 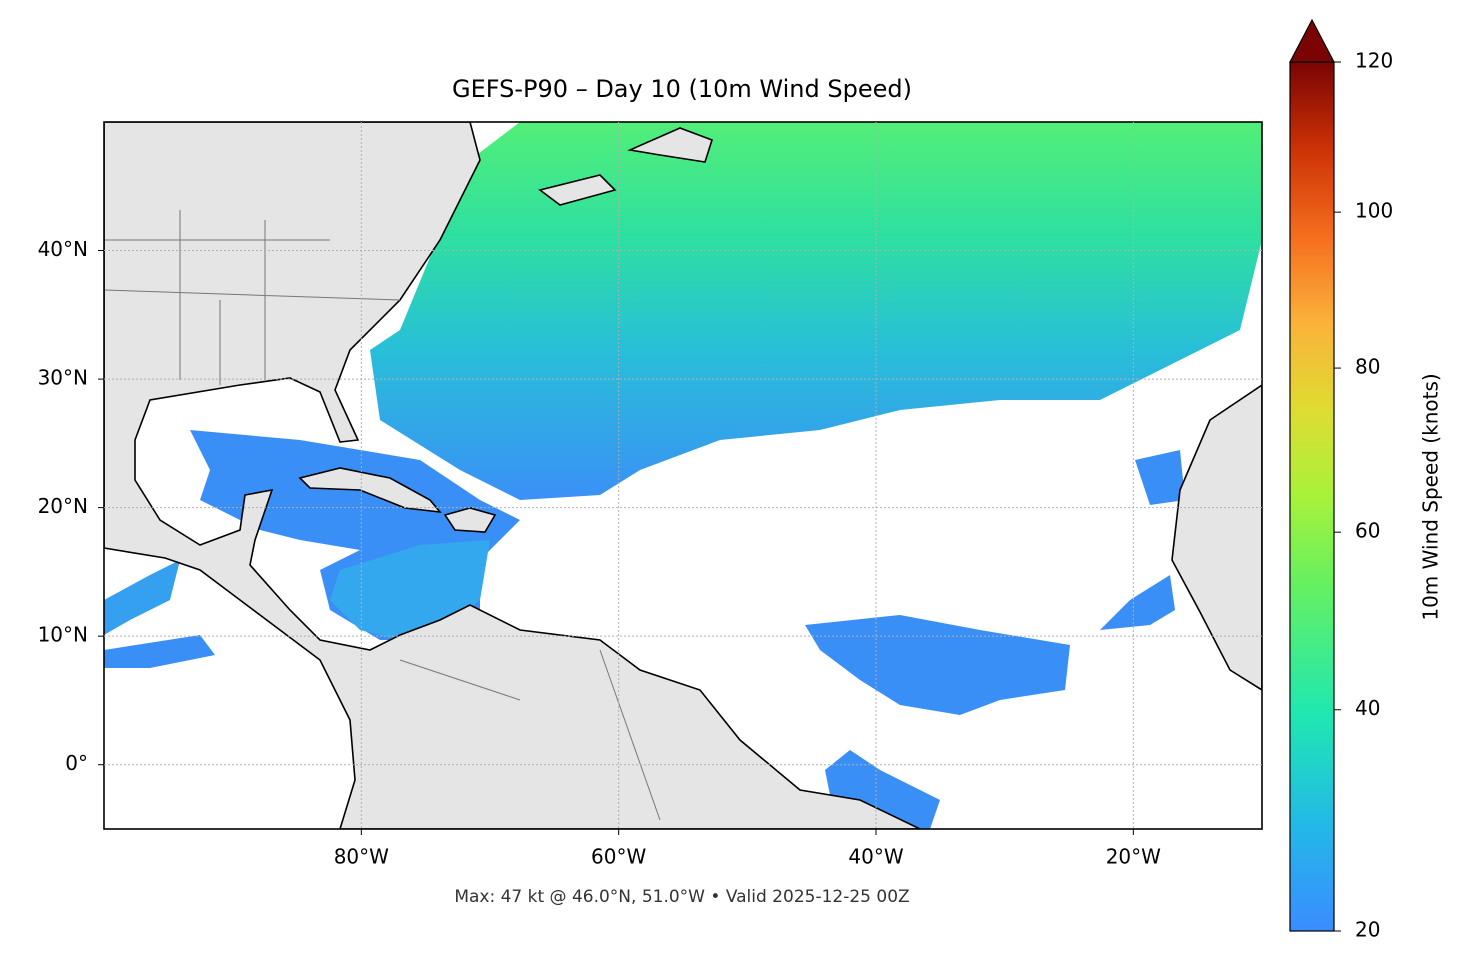 I want to click on cuba, so click(x=370, y=490).